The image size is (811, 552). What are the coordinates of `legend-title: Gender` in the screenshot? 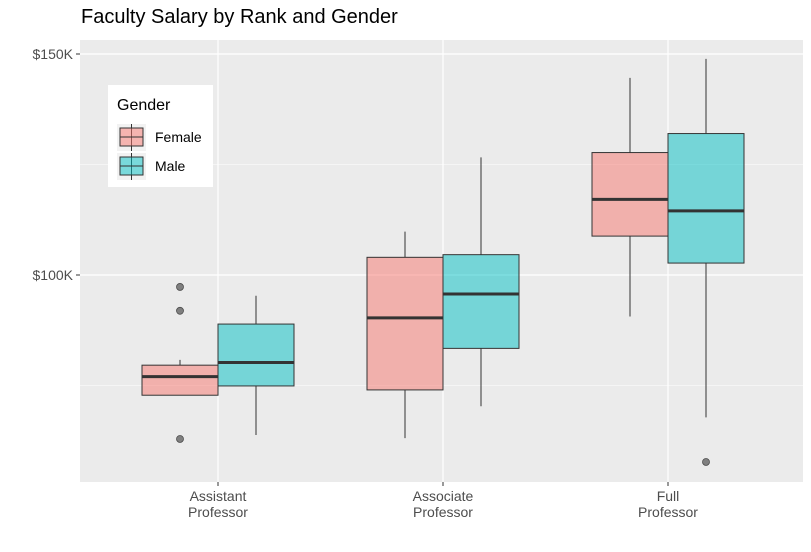 It's located at (144, 105).